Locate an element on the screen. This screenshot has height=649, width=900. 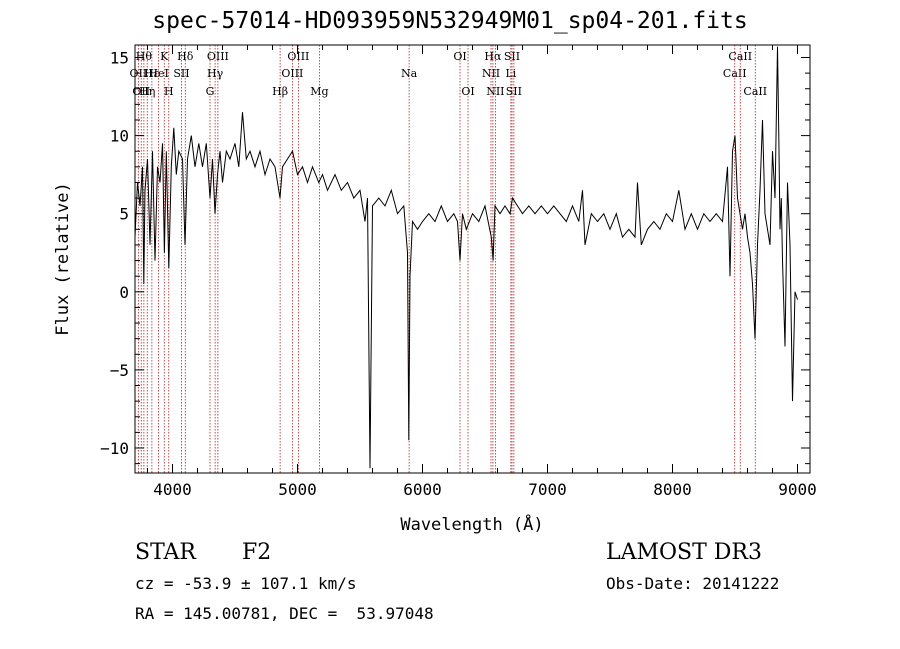
y-tick-label: 10 is located at coordinates (119, 136).